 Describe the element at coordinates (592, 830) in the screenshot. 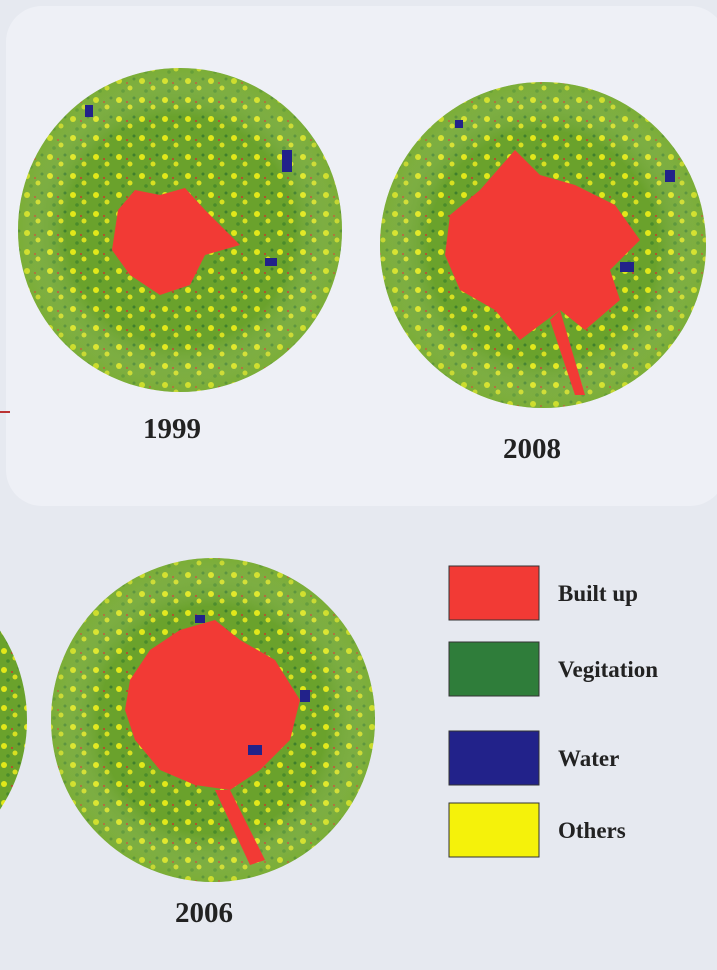

I see `legend-label: Others` at that location.